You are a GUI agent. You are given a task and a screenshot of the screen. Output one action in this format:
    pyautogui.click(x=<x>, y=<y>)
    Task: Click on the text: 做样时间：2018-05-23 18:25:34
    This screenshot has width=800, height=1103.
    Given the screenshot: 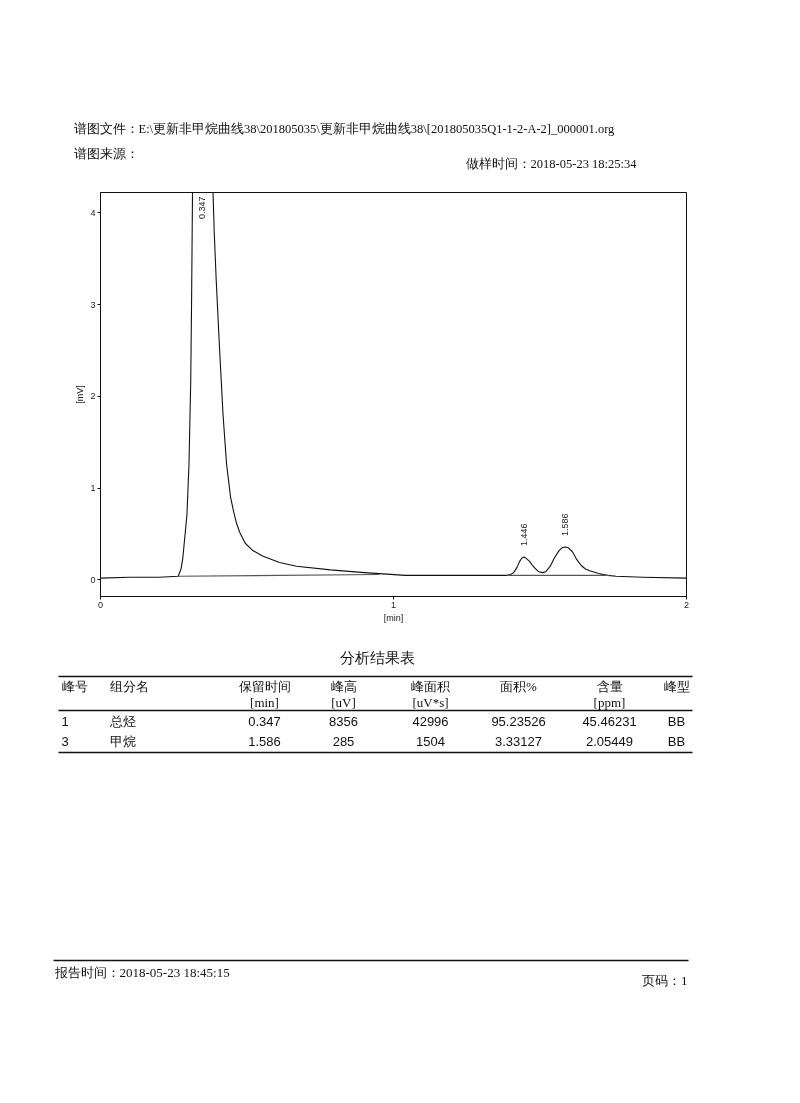 What is the action you would take?
    pyautogui.click(x=551, y=163)
    